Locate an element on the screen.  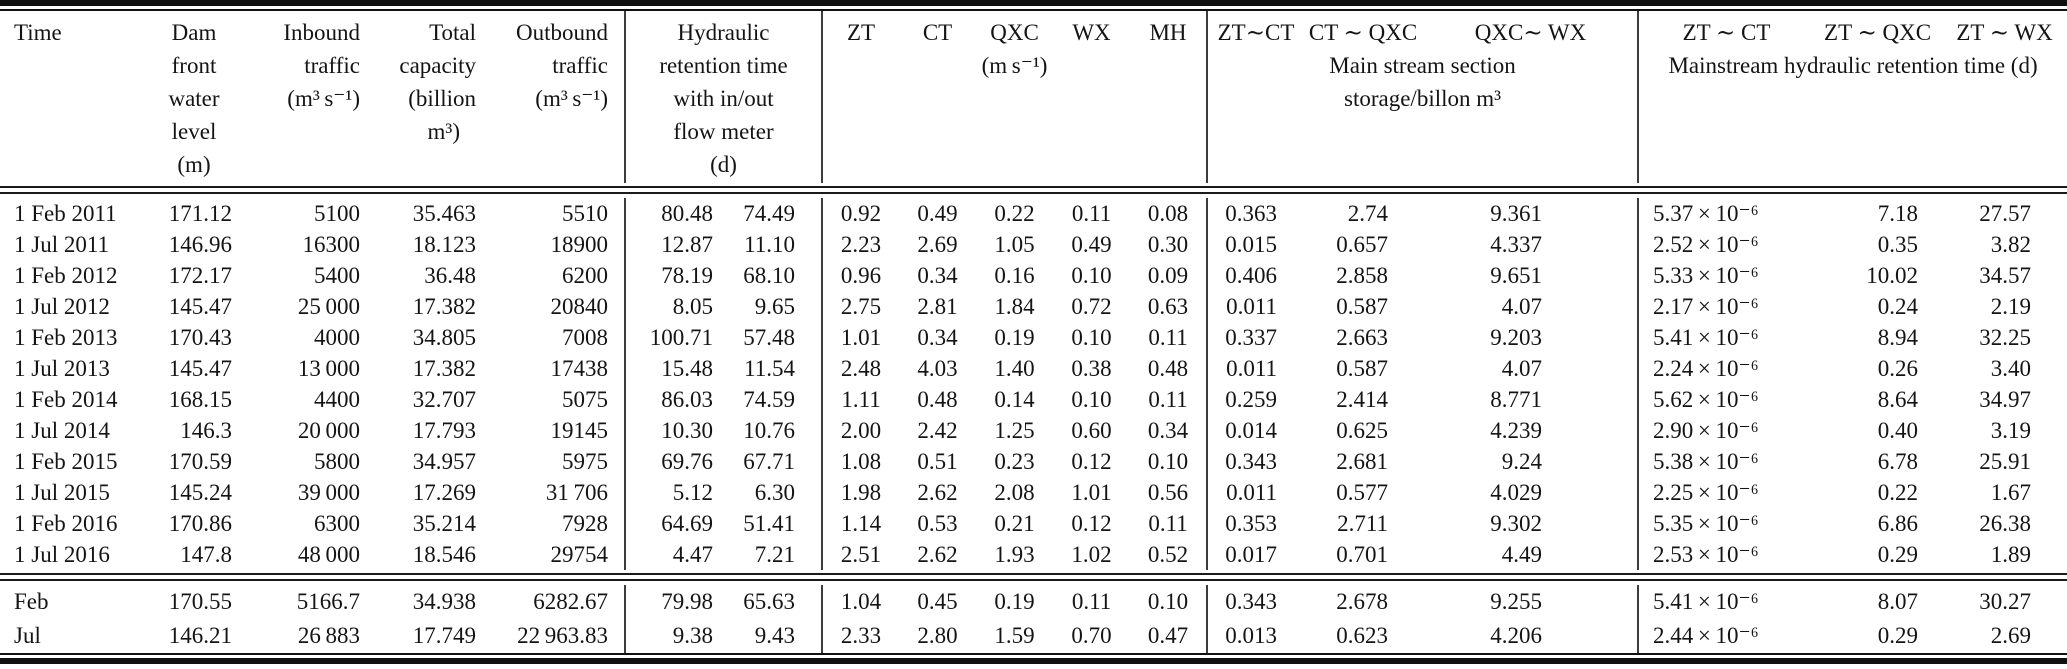
cell-qxc: 1.59 is located at coordinates (1014, 635).